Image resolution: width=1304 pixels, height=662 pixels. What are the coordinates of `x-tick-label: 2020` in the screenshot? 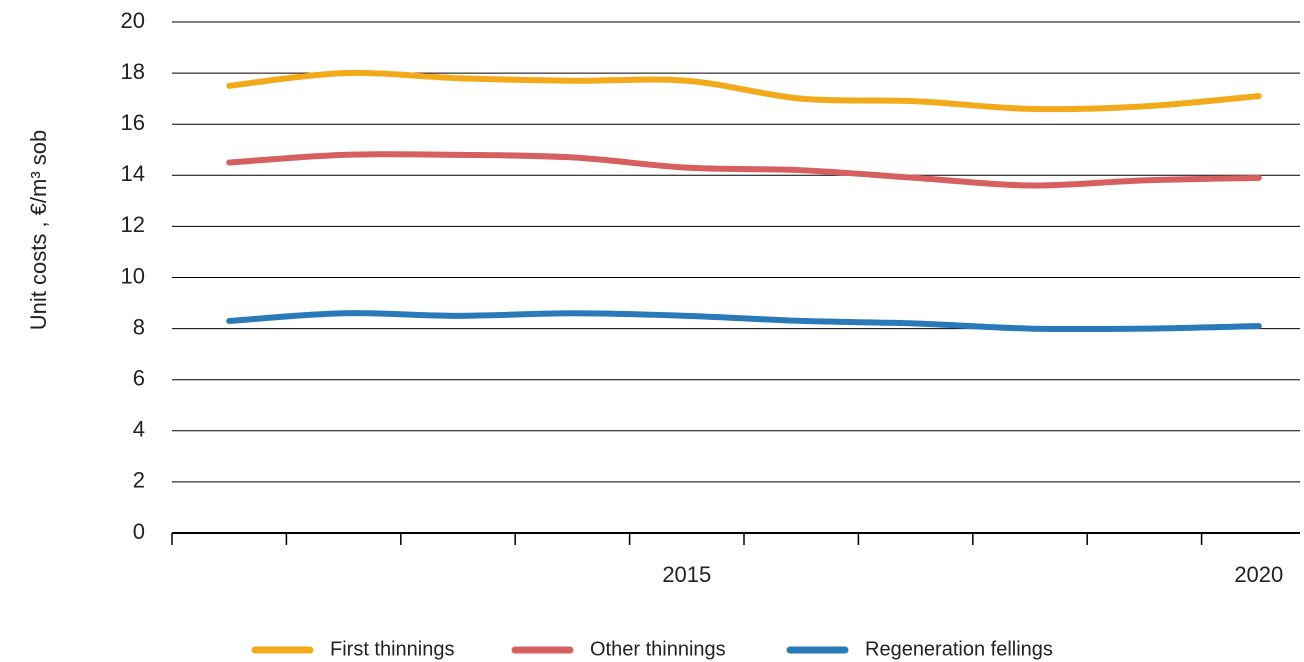 It's located at (1258, 574).